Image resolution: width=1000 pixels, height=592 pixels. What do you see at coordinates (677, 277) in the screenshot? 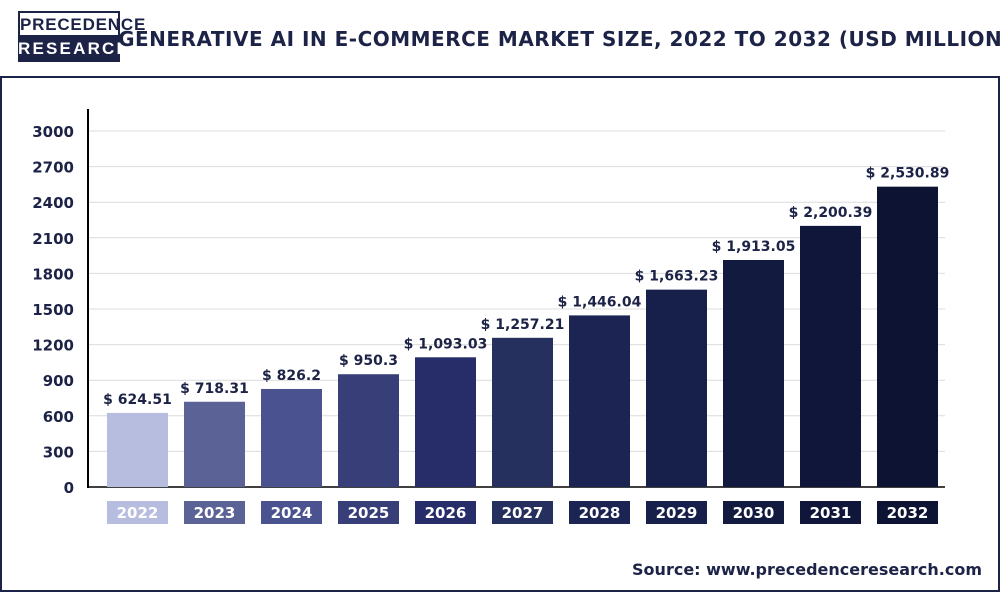
I see `data-label-2029: $ 1,663.23` at bounding box center [677, 277].